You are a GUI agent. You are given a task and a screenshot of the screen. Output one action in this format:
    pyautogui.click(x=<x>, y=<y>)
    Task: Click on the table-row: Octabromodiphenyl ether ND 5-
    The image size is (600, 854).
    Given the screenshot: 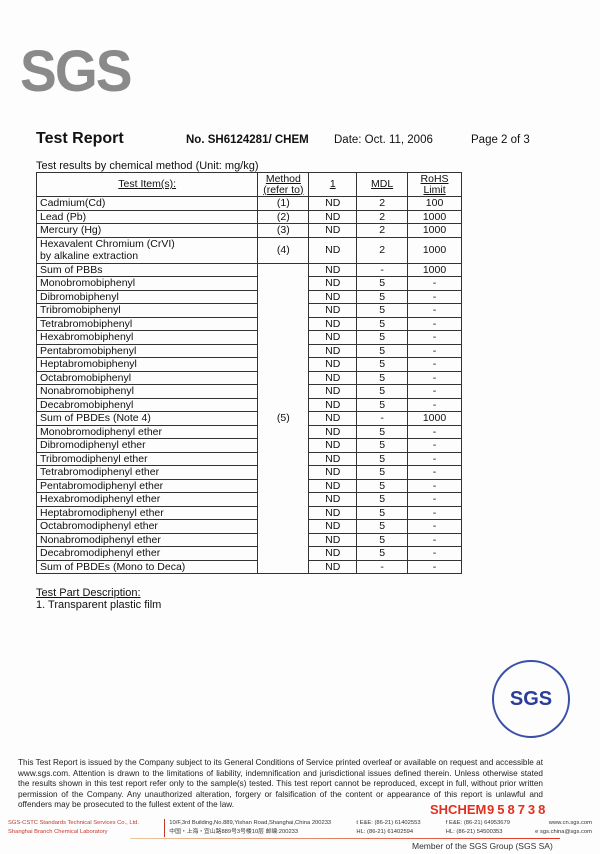 What is the action you would take?
    pyautogui.click(x=248, y=526)
    